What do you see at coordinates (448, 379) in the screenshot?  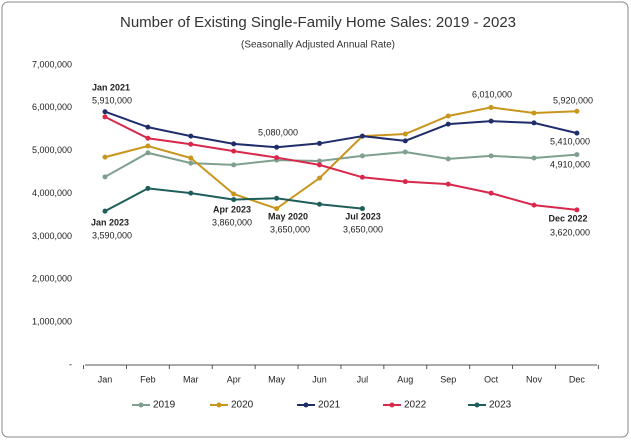 I see `x-tick-label: Sep` at bounding box center [448, 379].